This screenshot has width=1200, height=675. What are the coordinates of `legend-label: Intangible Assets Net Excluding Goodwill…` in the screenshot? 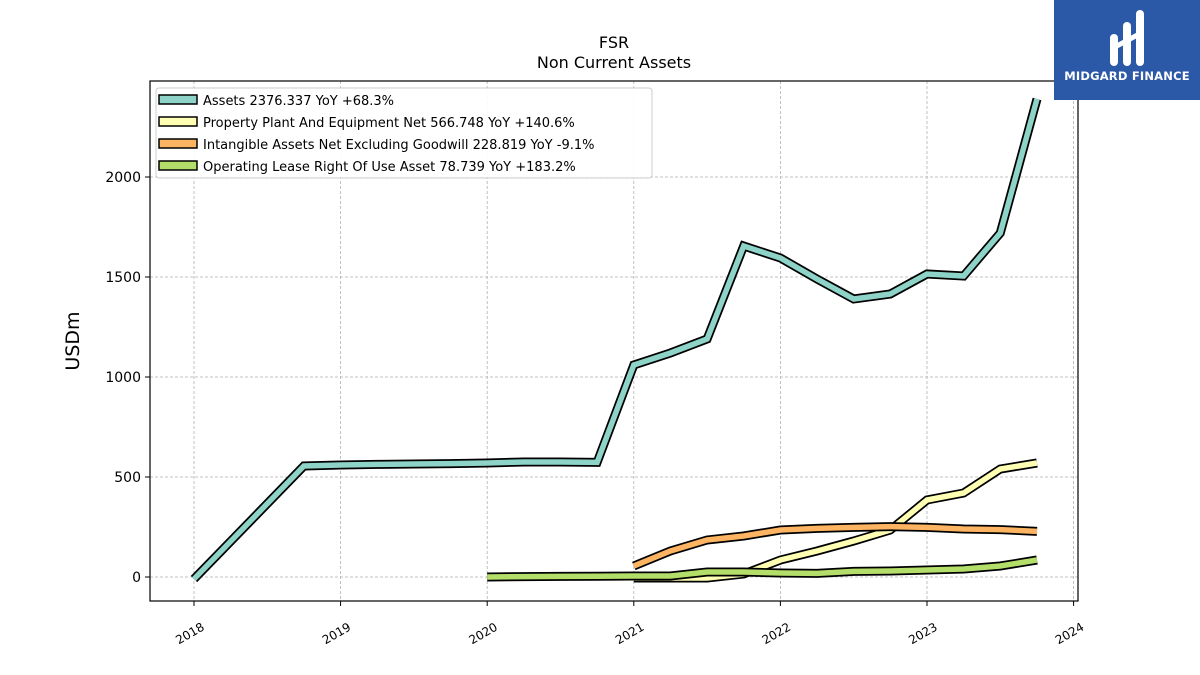 It's located at (398, 145).